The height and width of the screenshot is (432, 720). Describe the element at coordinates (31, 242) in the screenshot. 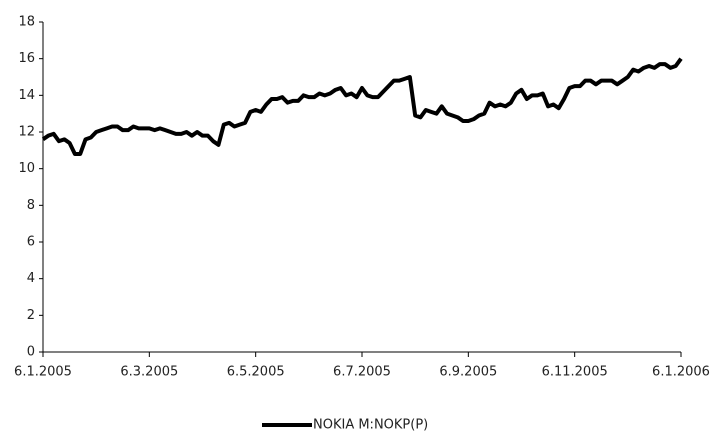

I see `y-tick-label: 6` at that location.